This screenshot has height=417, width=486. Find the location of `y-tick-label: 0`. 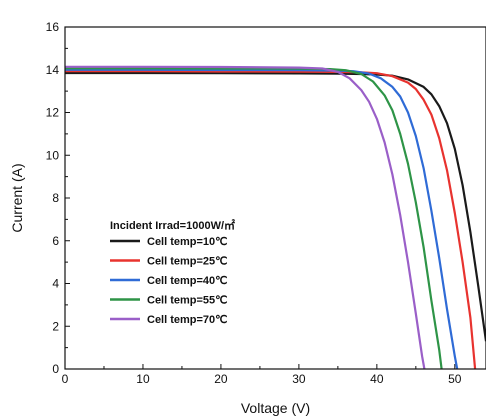

y-tick-label: 0 is located at coordinates (55, 369).